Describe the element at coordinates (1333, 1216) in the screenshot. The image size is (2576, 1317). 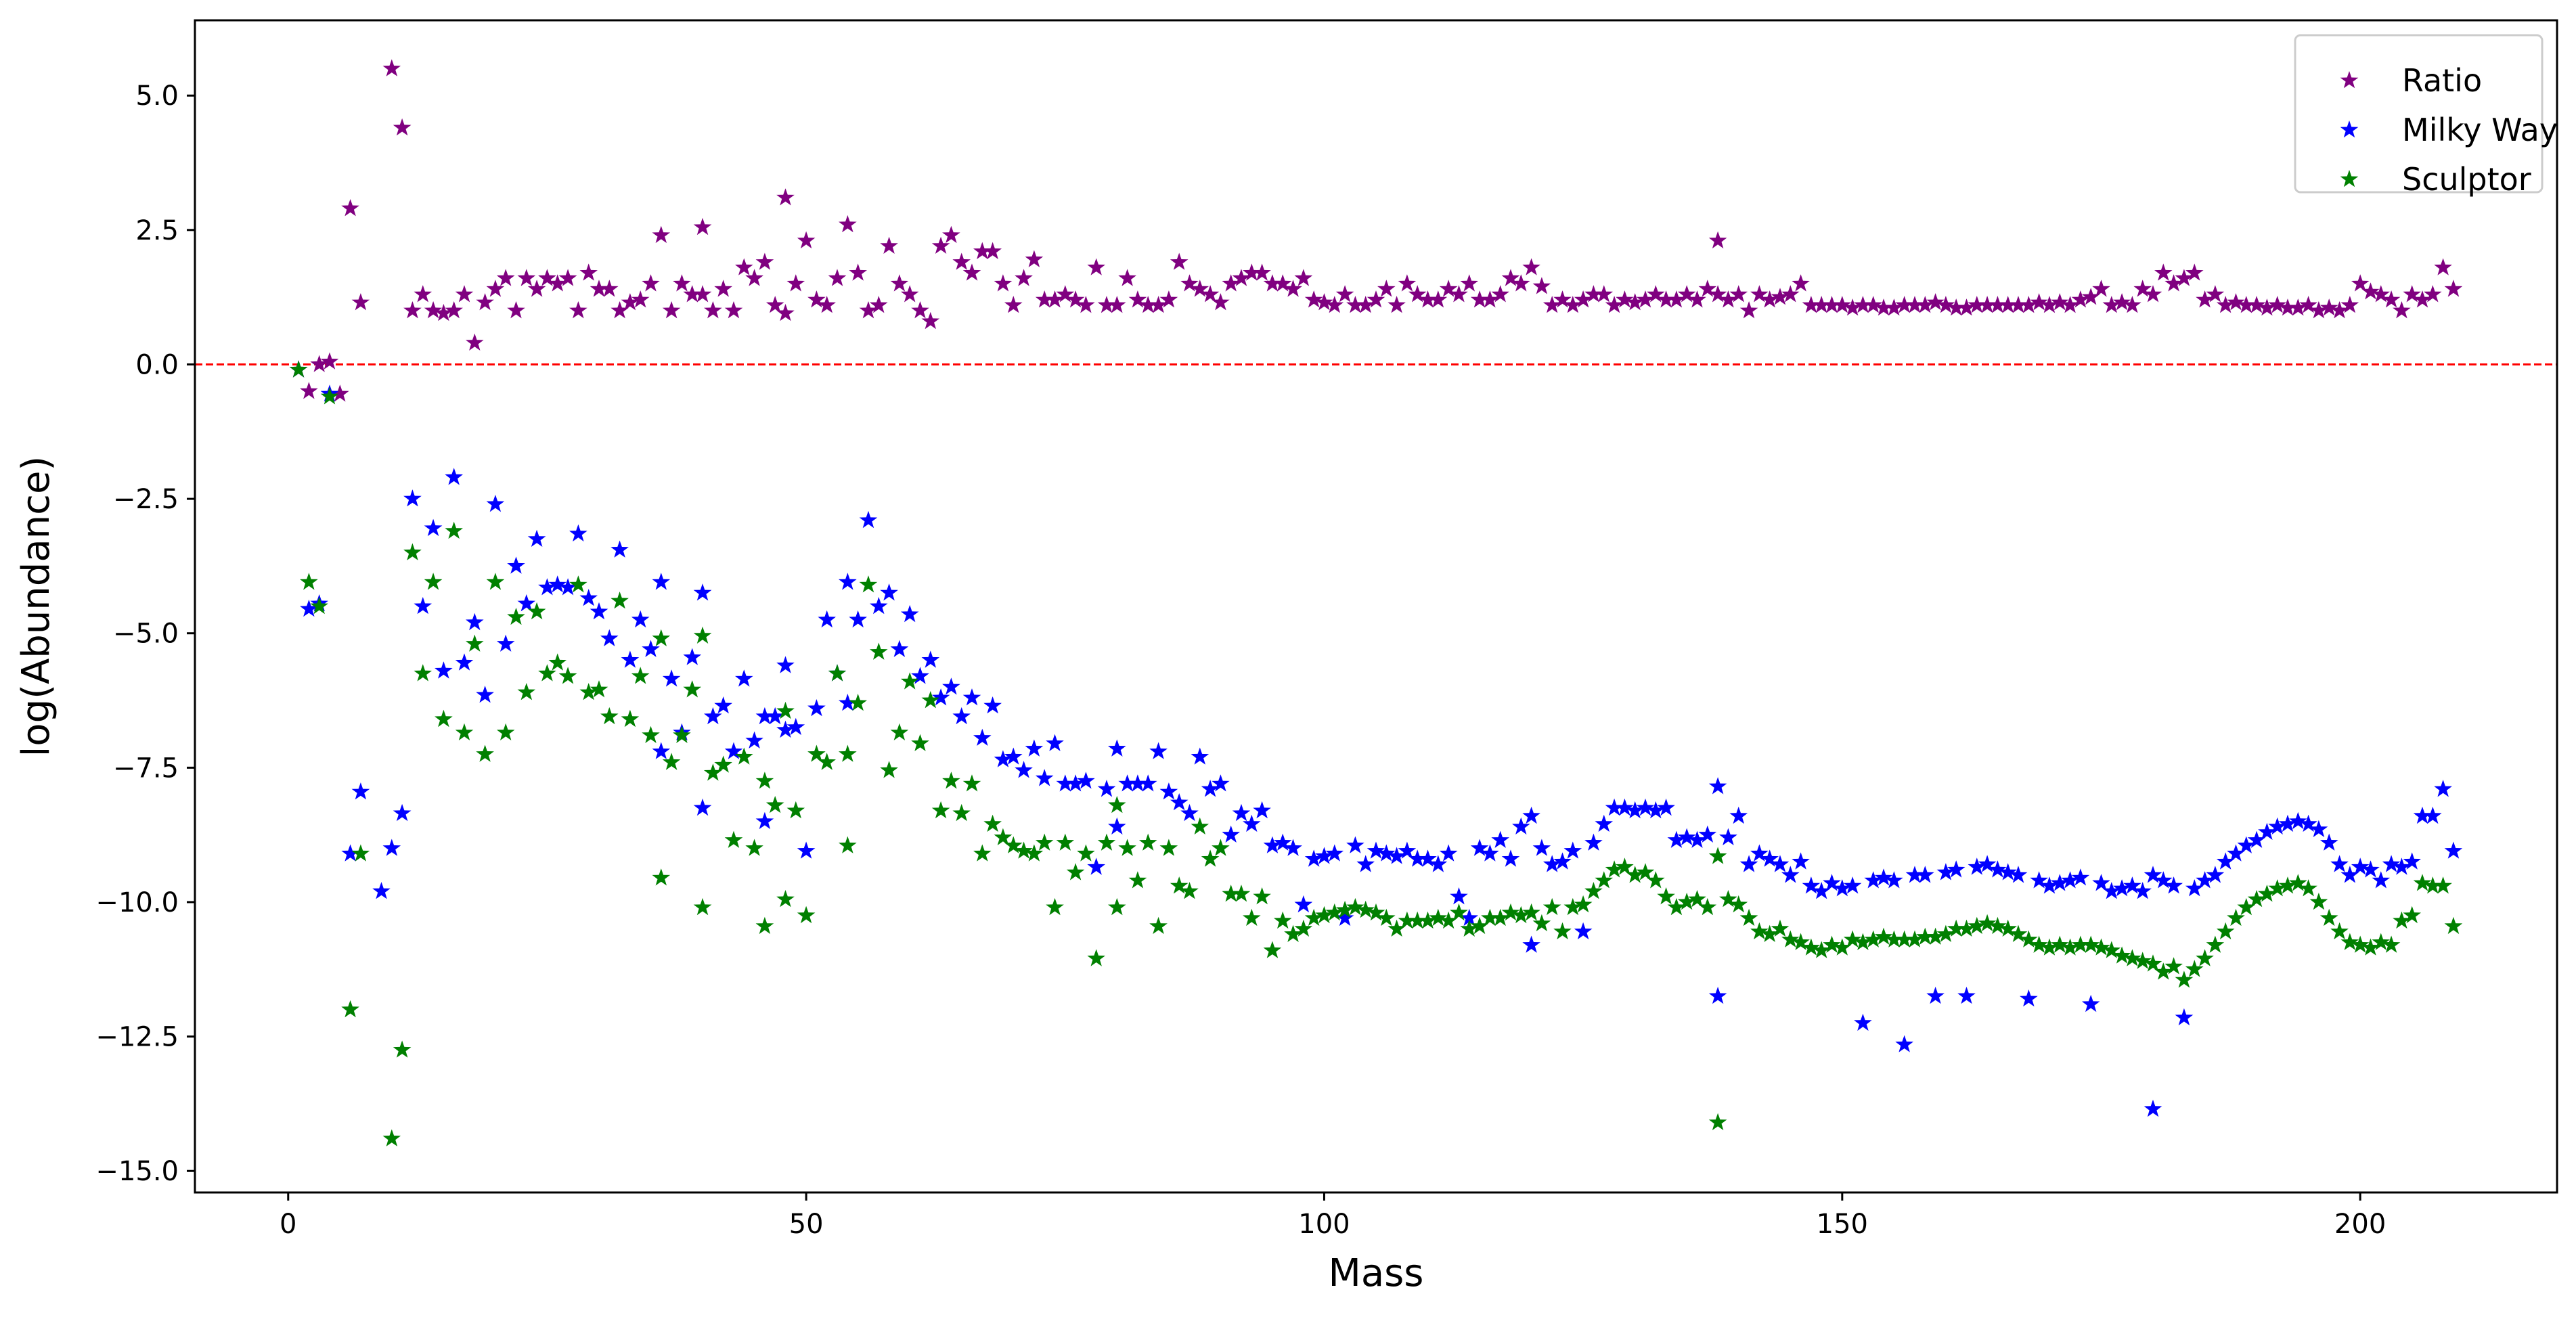
I see `x-axis-ticks: 0 50 100 150 200` at that location.